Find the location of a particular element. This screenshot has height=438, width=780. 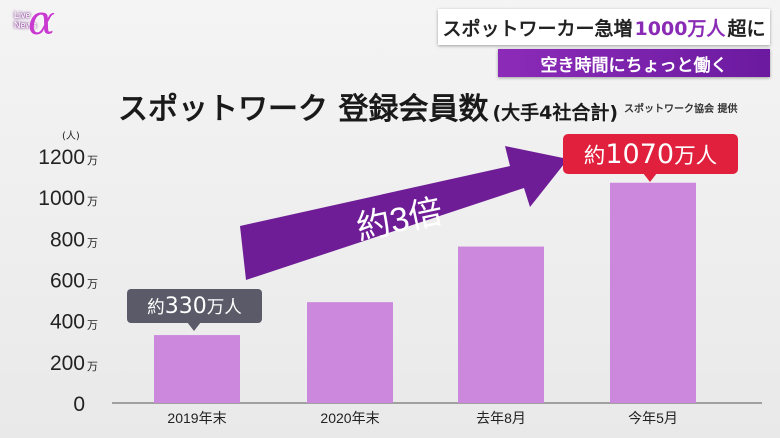

y-tick-label: 1200 is located at coordinates (61, 157).